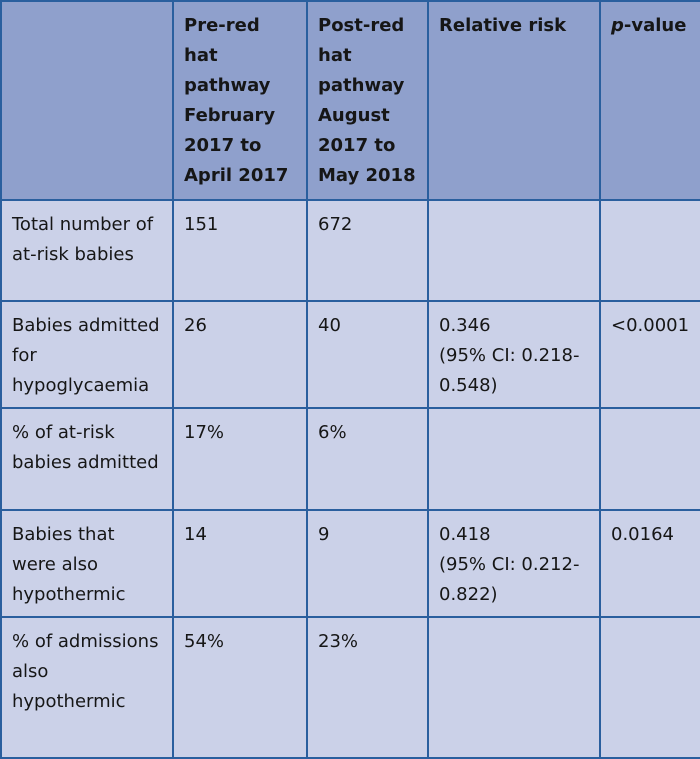  What do you see at coordinates (236, 145) in the screenshot?
I see `header-pre-period: February 2017 to April 2017` at bounding box center [236, 145].